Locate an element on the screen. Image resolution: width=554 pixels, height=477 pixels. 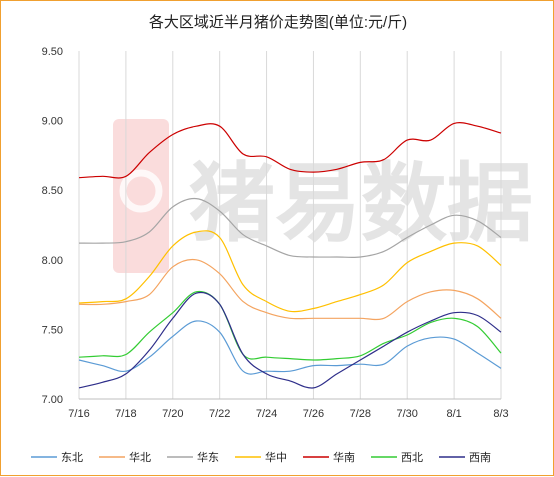
x-tick-label: 7/30 is located at coordinates (407, 414).